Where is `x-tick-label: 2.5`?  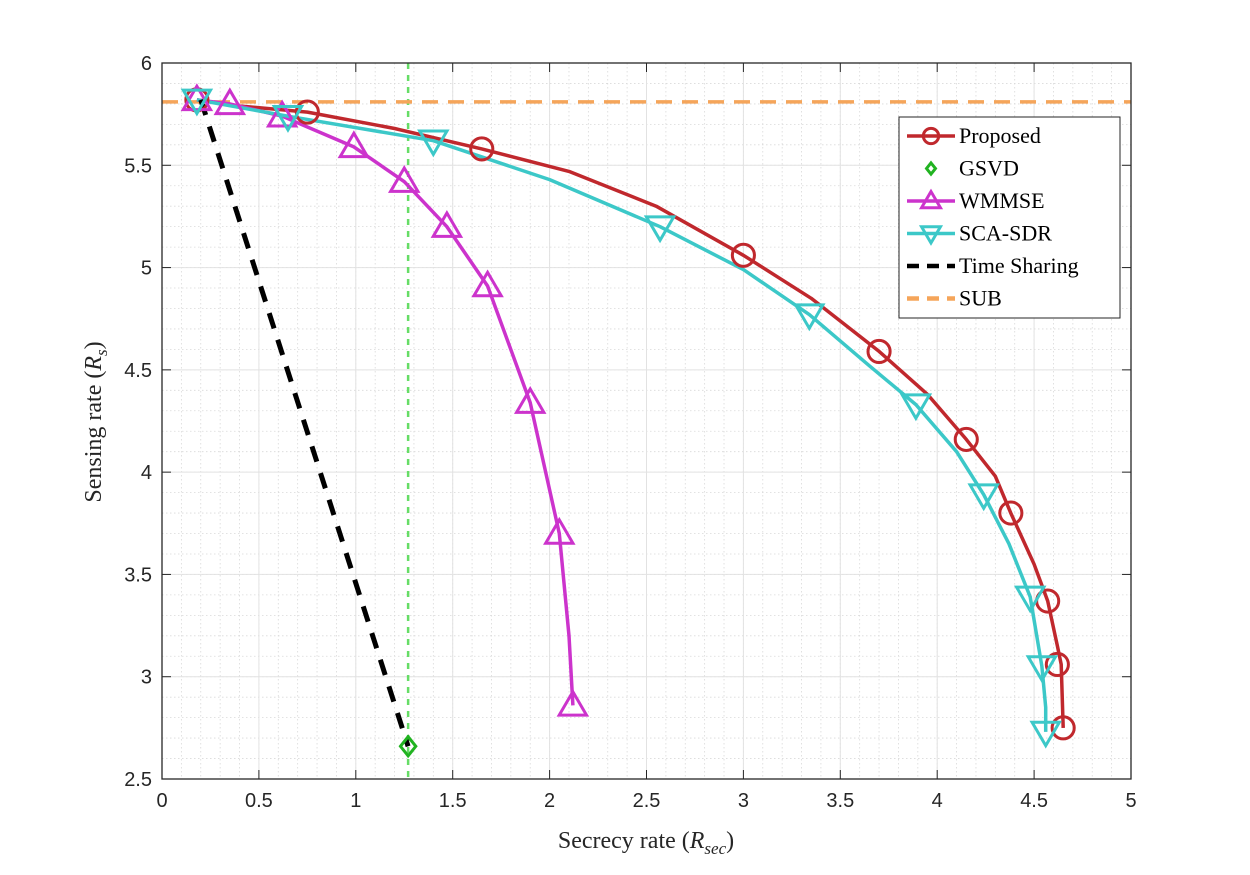
x-tick-label: 2.5 is located at coordinates (647, 801).